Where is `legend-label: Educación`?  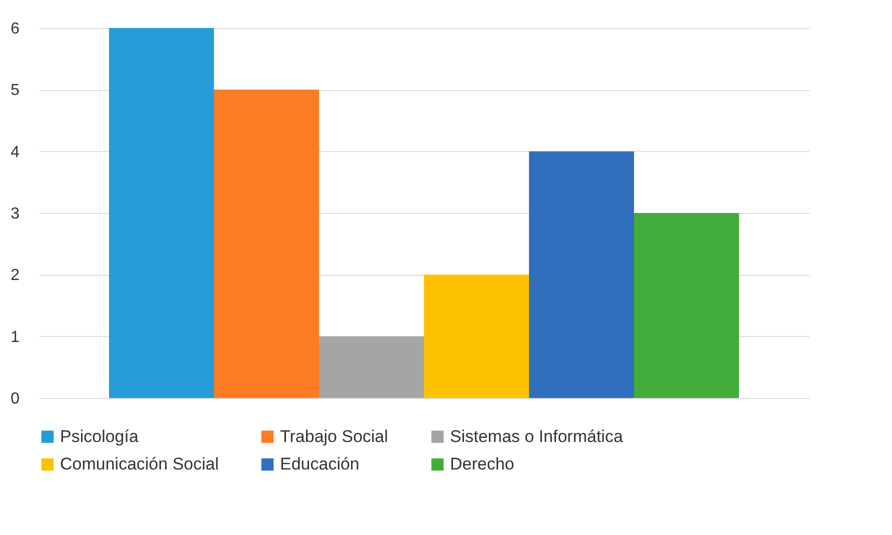 legend-label: Educación is located at coordinates (320, 464).